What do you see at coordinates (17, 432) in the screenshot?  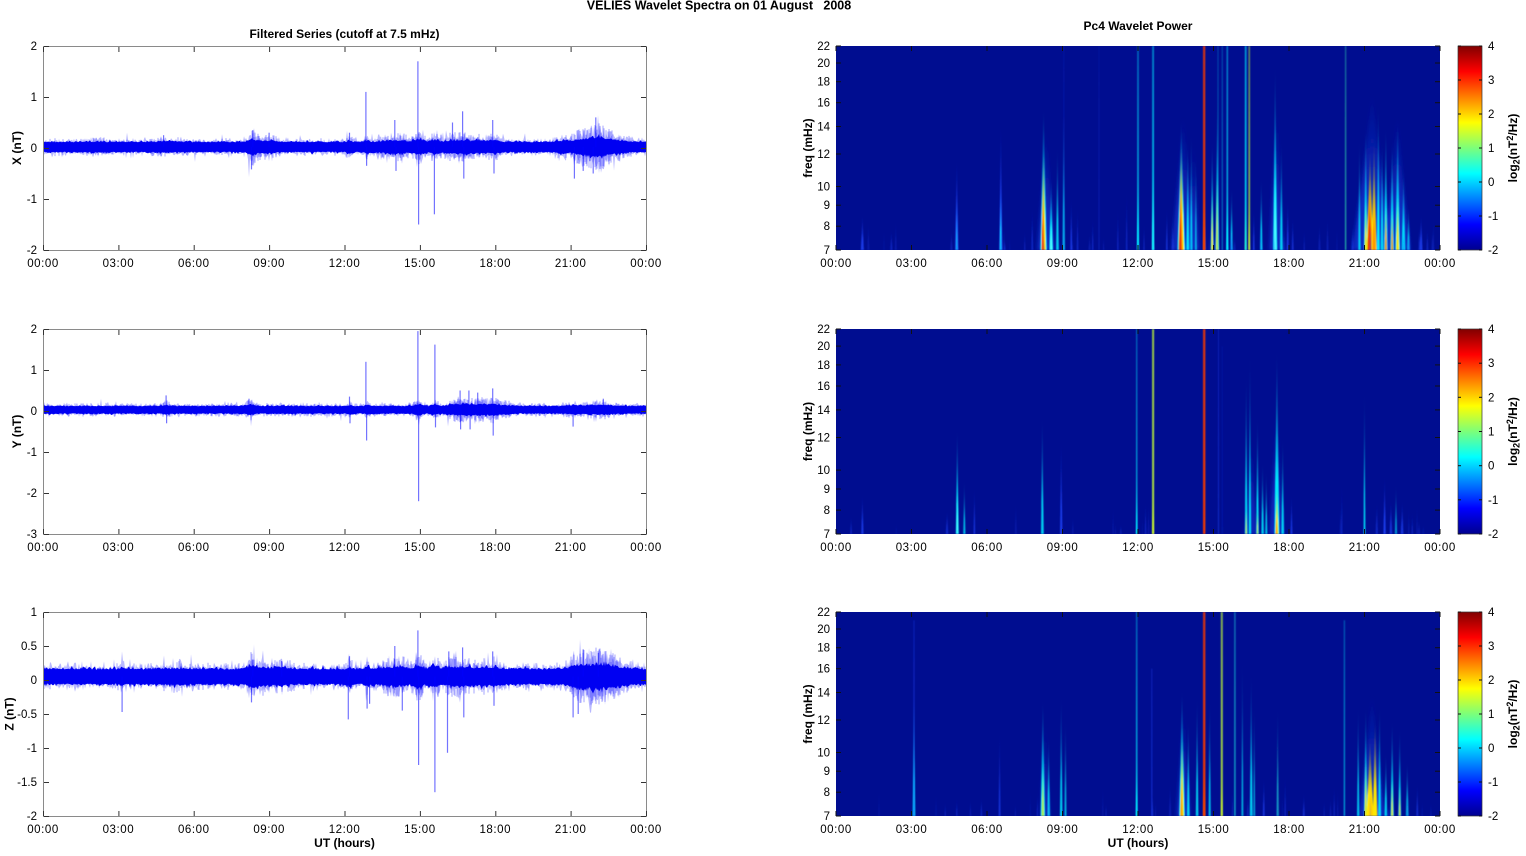 I see `svg-text: Y (nT)` at bounding box center [17, 432].